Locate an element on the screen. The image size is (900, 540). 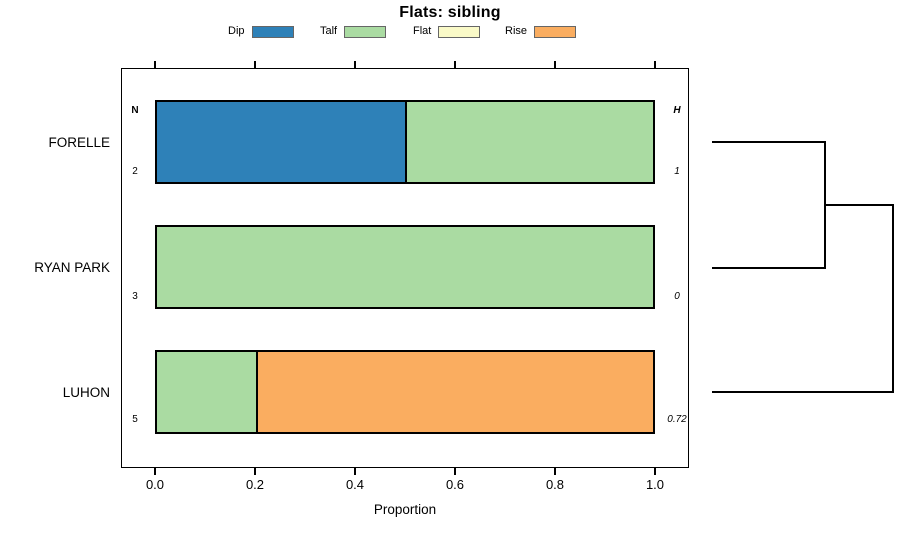
h-value: 0.72 is located at coordinates (677, 419).